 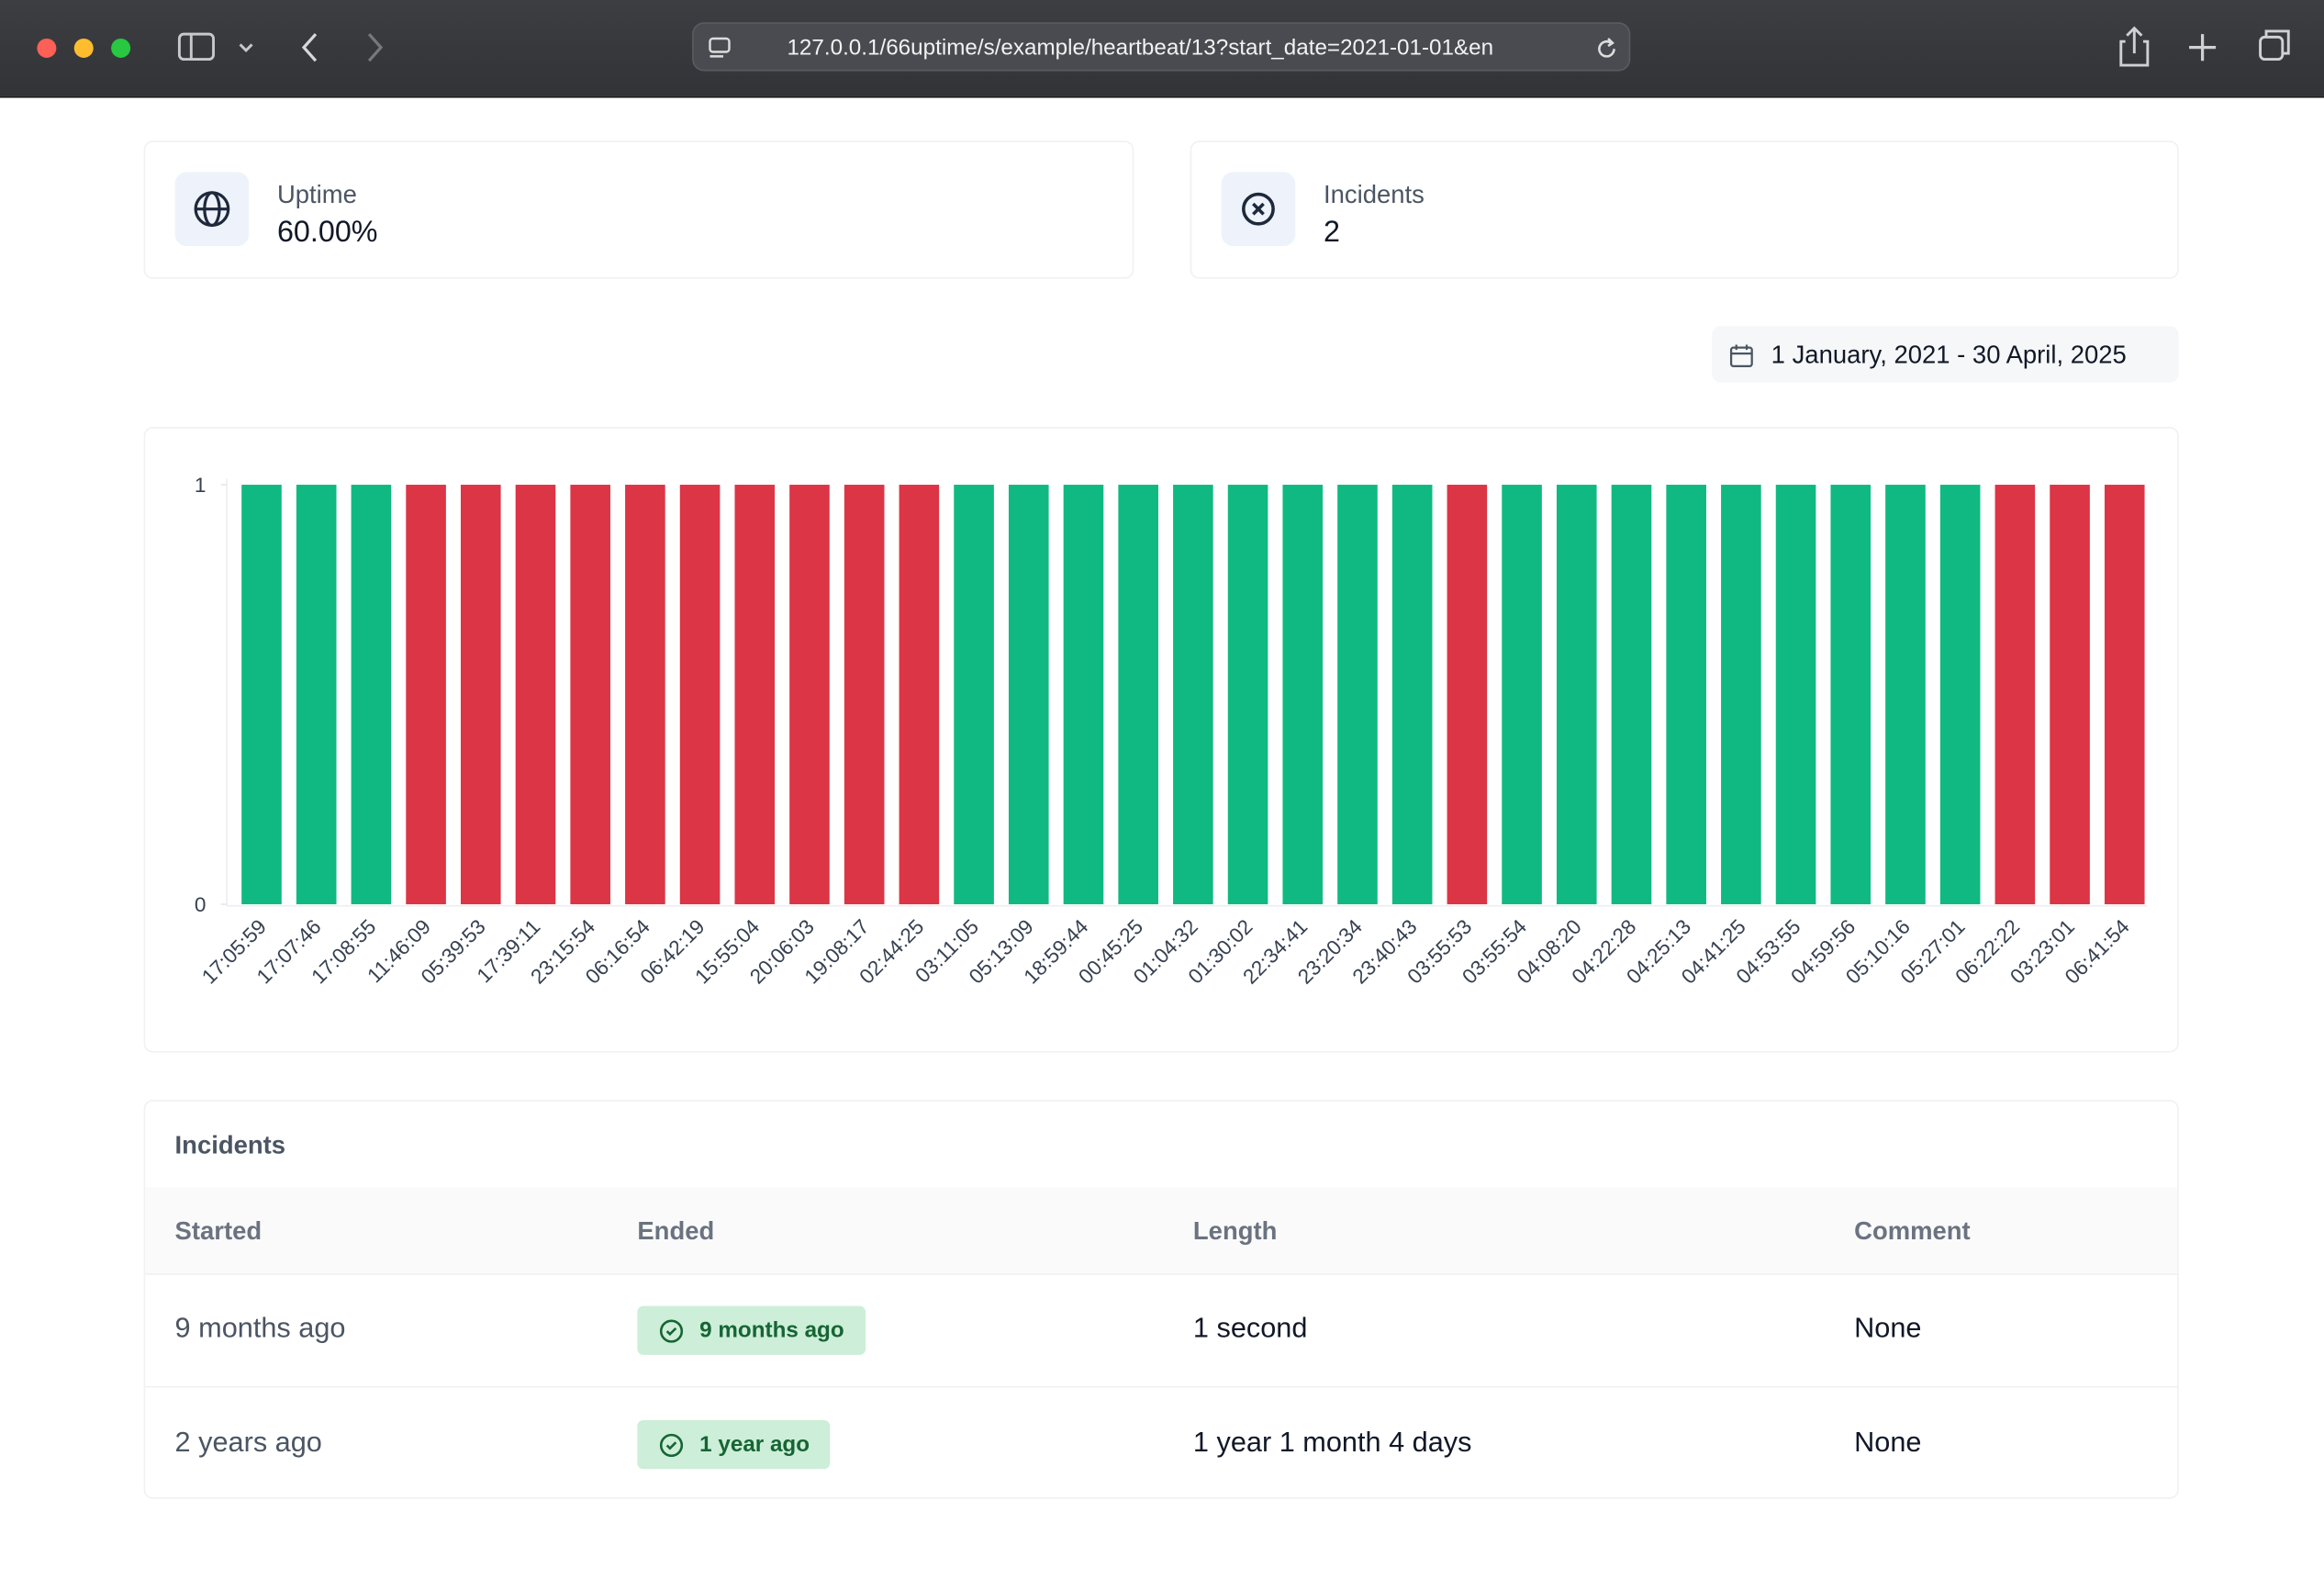 I want to click on status-badge: 1 year ago, so click(x=733, y=1444).